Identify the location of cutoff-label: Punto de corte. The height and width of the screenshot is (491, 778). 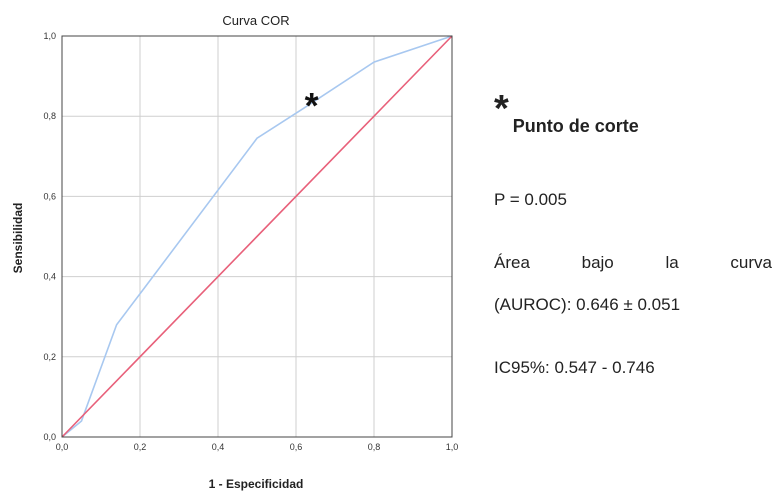
(575, 126).